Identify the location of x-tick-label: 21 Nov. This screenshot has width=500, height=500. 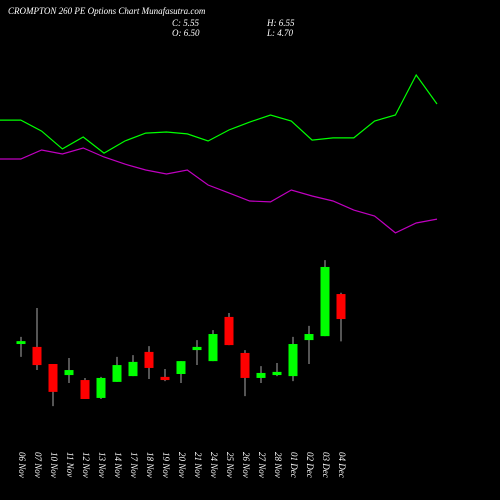
(198, 465).